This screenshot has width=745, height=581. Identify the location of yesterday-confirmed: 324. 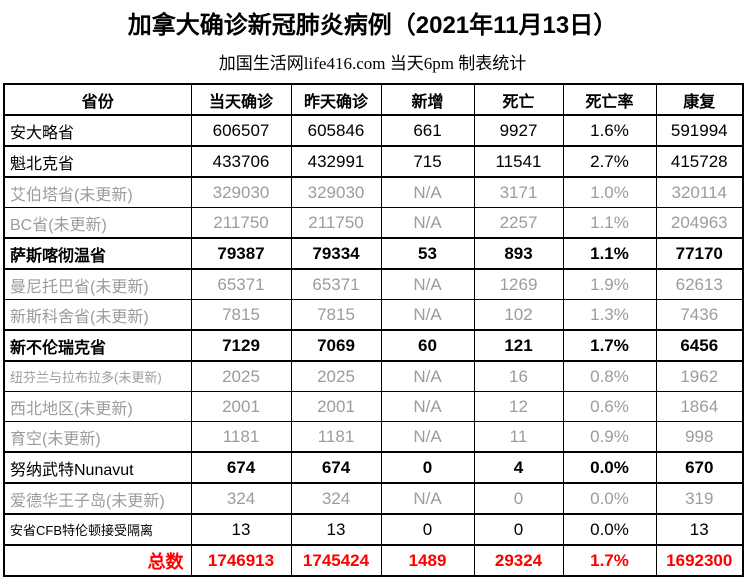
(336, 498).